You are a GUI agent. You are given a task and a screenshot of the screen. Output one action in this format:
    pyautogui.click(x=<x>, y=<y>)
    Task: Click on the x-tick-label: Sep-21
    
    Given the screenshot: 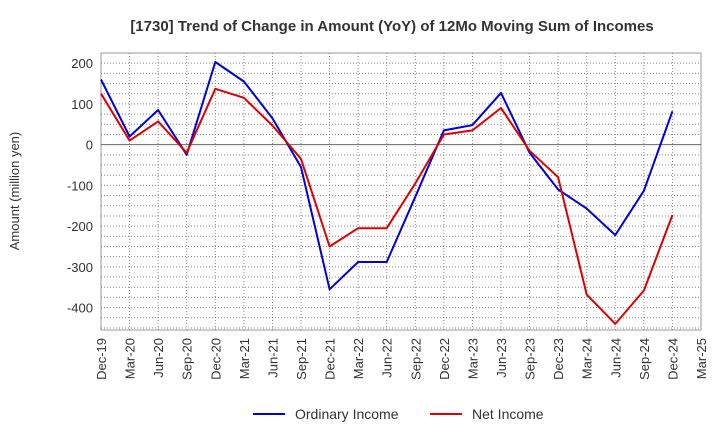 What is the action you would take?
    pyautogui.click(x=301, y=359)
    